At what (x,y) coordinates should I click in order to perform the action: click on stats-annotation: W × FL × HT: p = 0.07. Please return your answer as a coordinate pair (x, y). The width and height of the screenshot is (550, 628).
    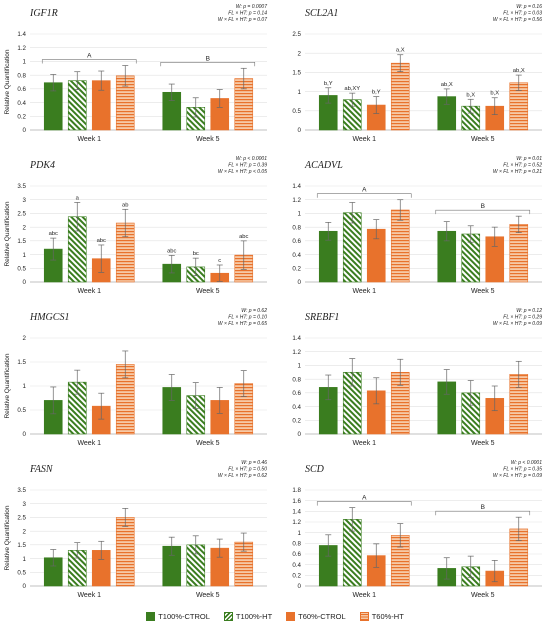
    Looking at the image, I should click on (242, 20).